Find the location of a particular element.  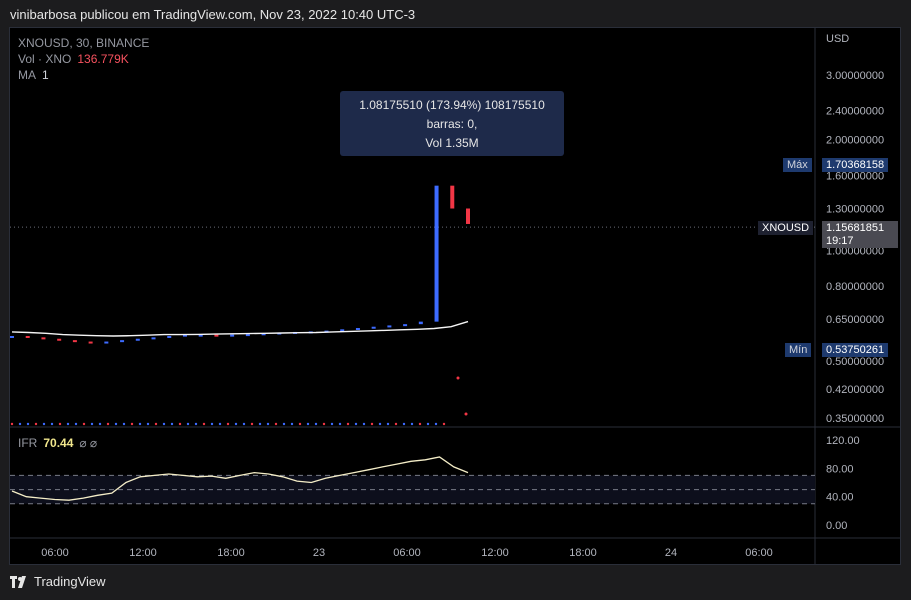

rsi-tick-label: 80.00 is located at coordinates (840, 469).